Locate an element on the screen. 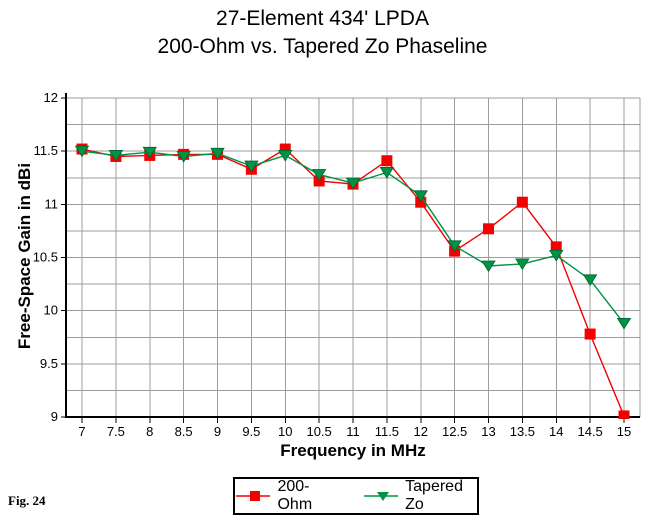 This screenshot has width=645, height=527. x-tick-label: 9 is located at coordinates (217, 431).